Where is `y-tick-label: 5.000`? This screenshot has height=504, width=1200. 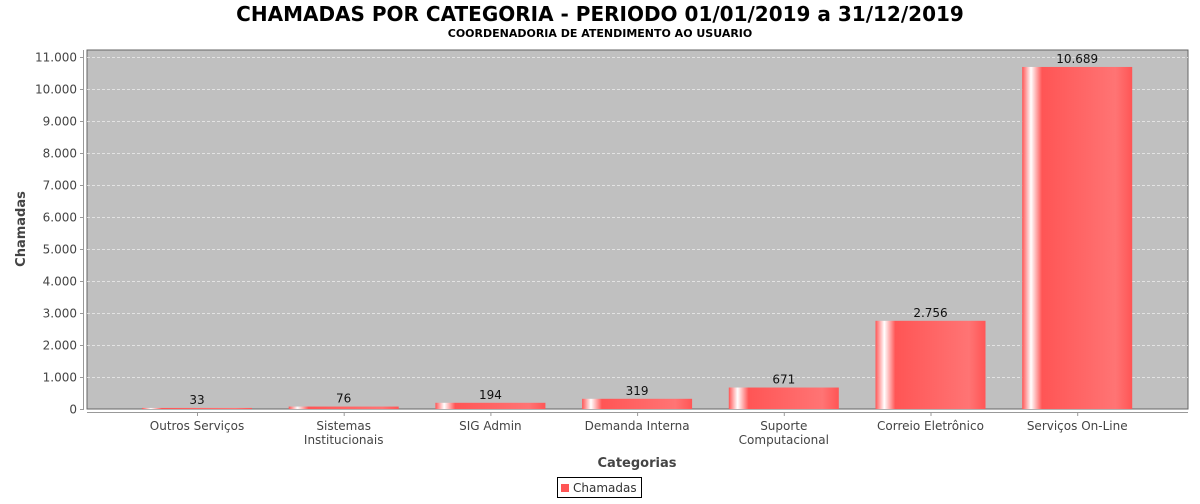 y-tick-label: 5.000 is located at coordinates (60, 250).